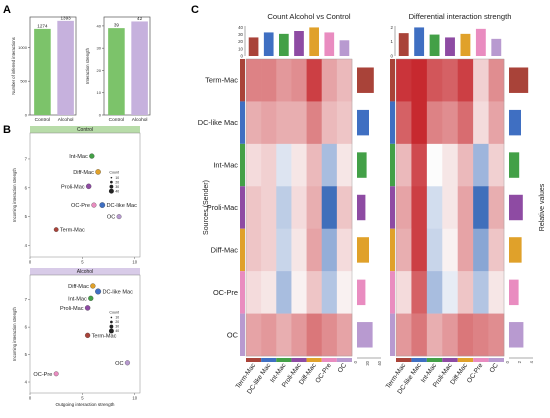  What do you see at coordinates (233, 334) in the screenshot?
I see `C-left-row-label-oc: OC` at bounding box center [233, 334].